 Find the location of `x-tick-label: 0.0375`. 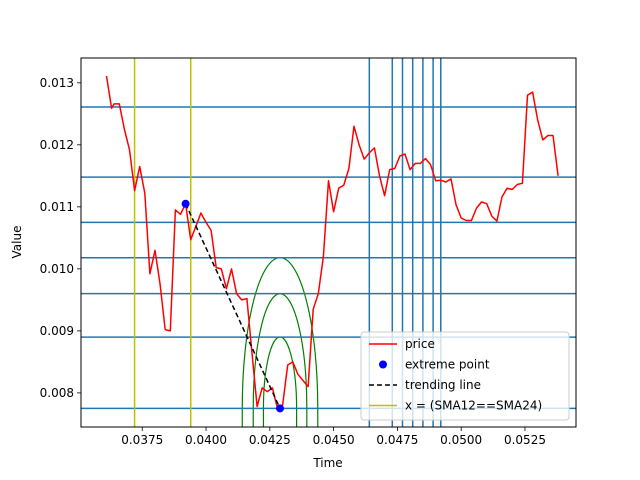

x-tick-label: 0.0375 is located at coordinates (142, 440).